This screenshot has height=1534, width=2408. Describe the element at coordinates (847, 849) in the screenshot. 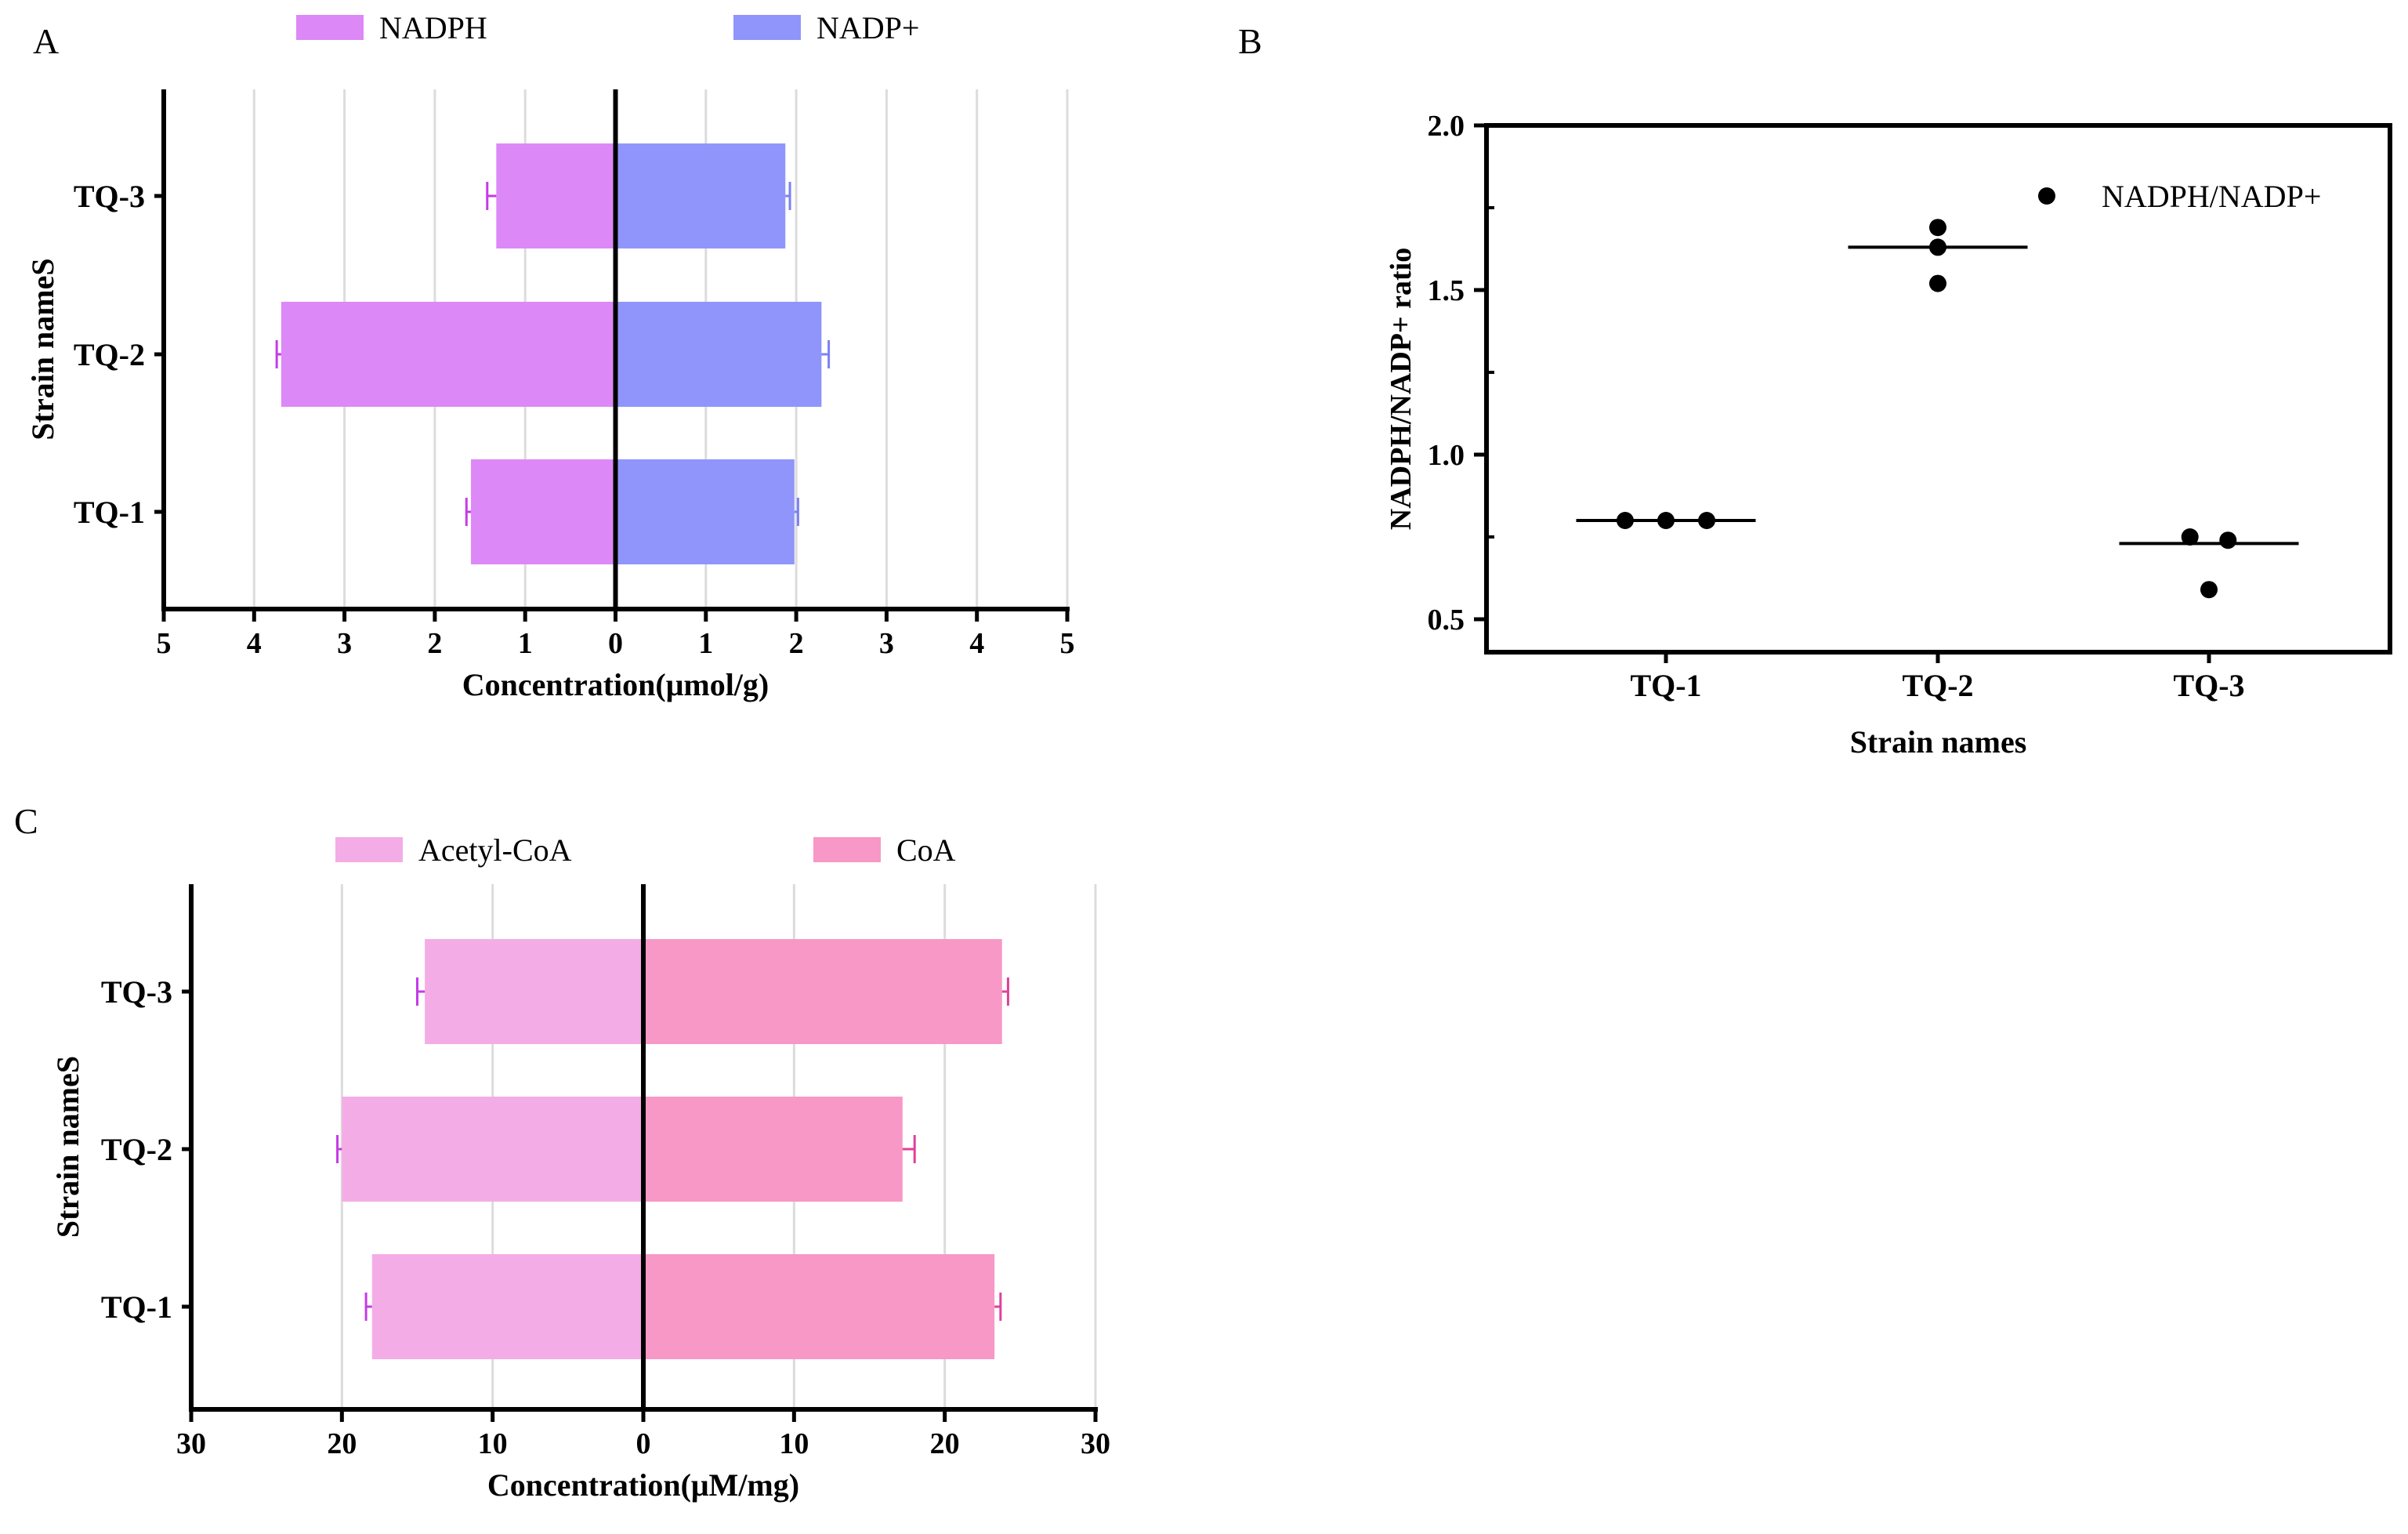

I see `legend-swatch-coa` at that location.